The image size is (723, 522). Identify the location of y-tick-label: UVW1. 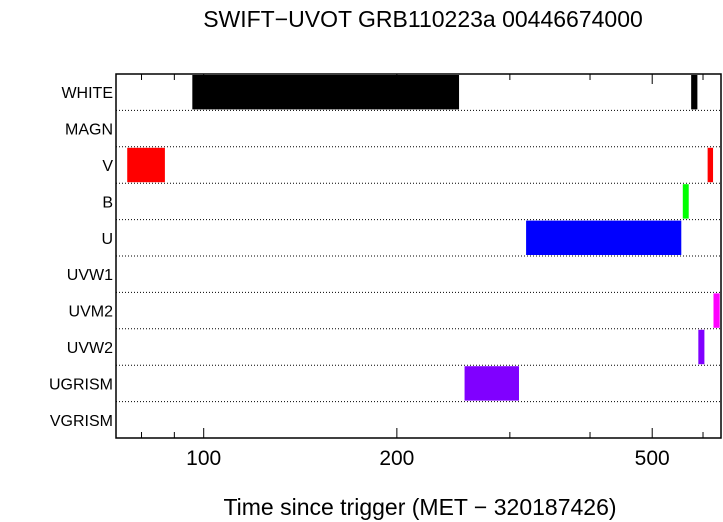
(90, 275).